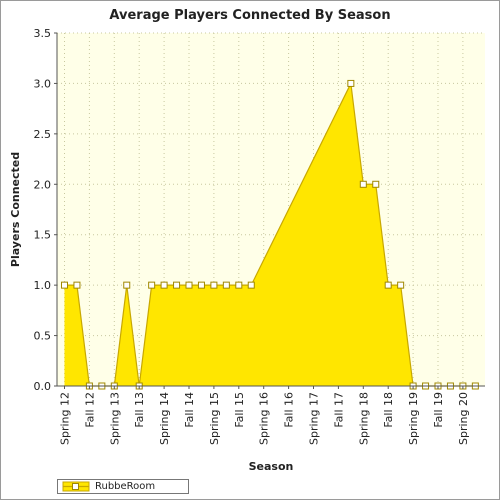 The width and height of the screenshot is (500, 500). Describe the element at coordinates (15, 209) in the screenshot. I see `y-axis-label: Players Connected` at that location.